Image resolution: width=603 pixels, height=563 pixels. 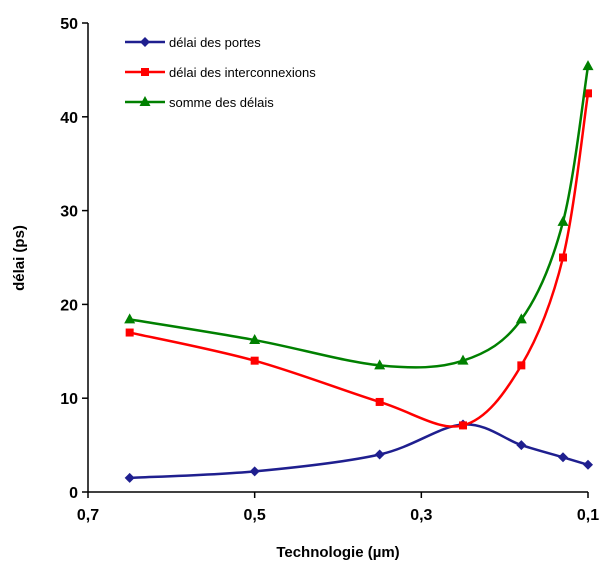 I want to click on y-tick-label: 20, so click(x=69, y=305).